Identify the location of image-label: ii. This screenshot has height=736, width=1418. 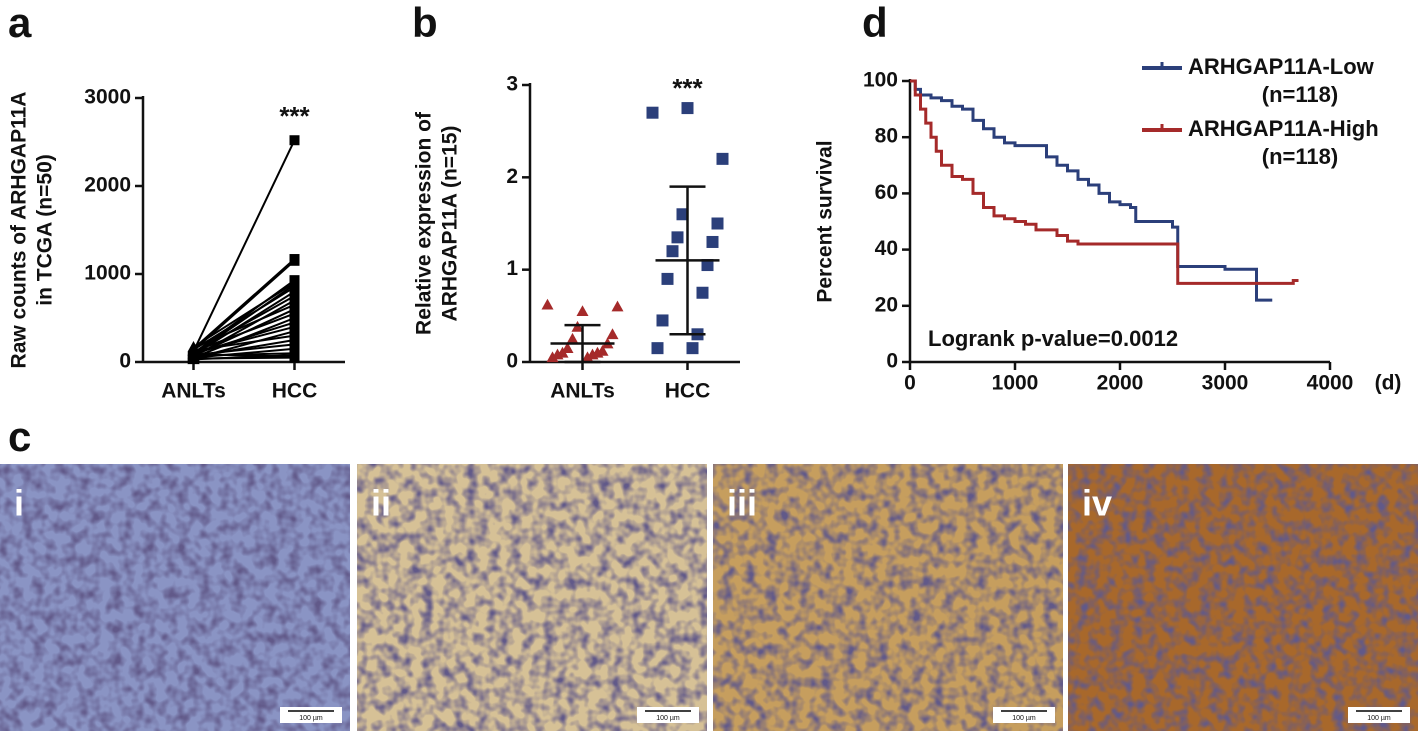
(381, 503).